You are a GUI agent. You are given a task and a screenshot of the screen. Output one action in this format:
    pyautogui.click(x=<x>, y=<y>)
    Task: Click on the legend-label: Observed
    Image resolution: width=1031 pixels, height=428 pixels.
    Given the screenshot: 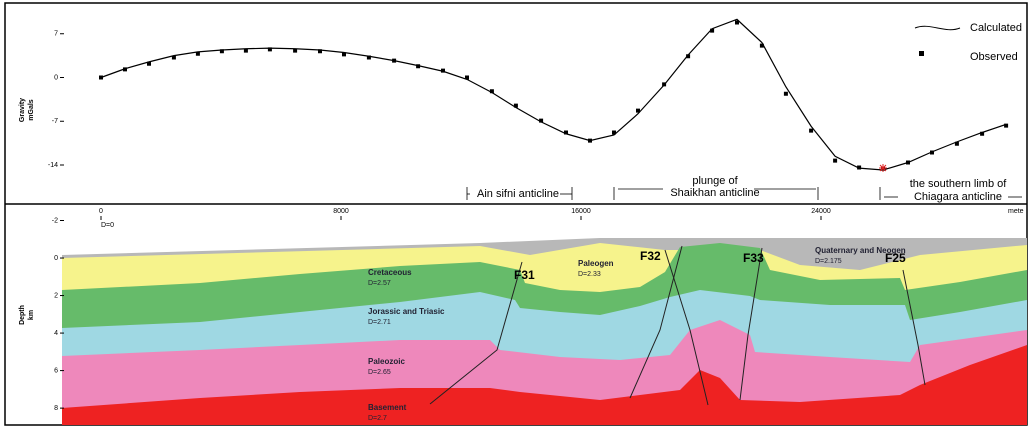 What is the action you would take?
    pyautogui.click(x=994, y=57)
    